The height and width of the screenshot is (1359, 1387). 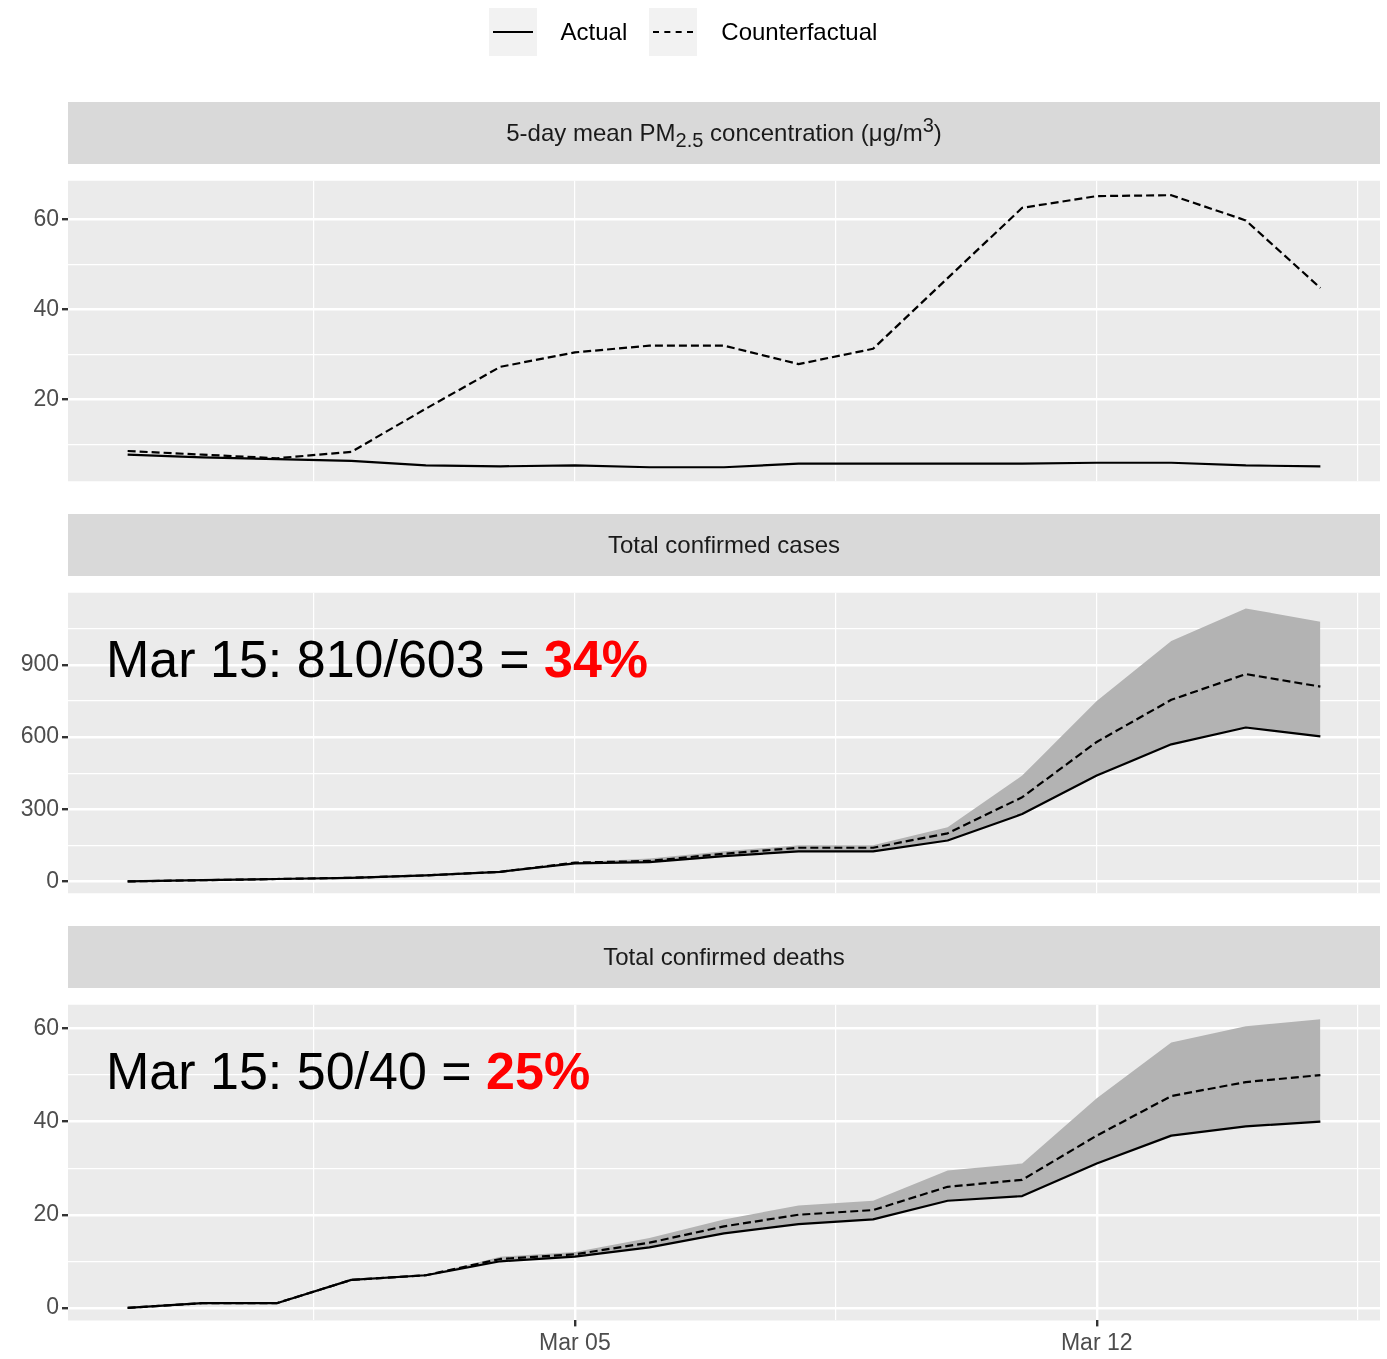 What do you see at coordinates (39, 807) in the screenshot?
I see `y-tick-label: 300` at bounding box center [39, 807].